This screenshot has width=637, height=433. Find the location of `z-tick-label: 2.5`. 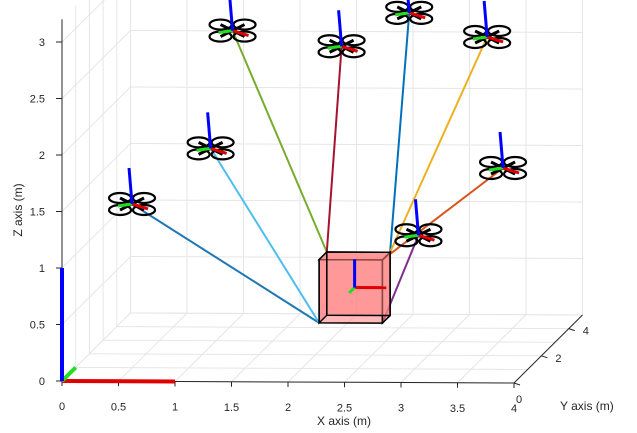

z-tick-label: 2.5 is located at coordinates (37, 100).